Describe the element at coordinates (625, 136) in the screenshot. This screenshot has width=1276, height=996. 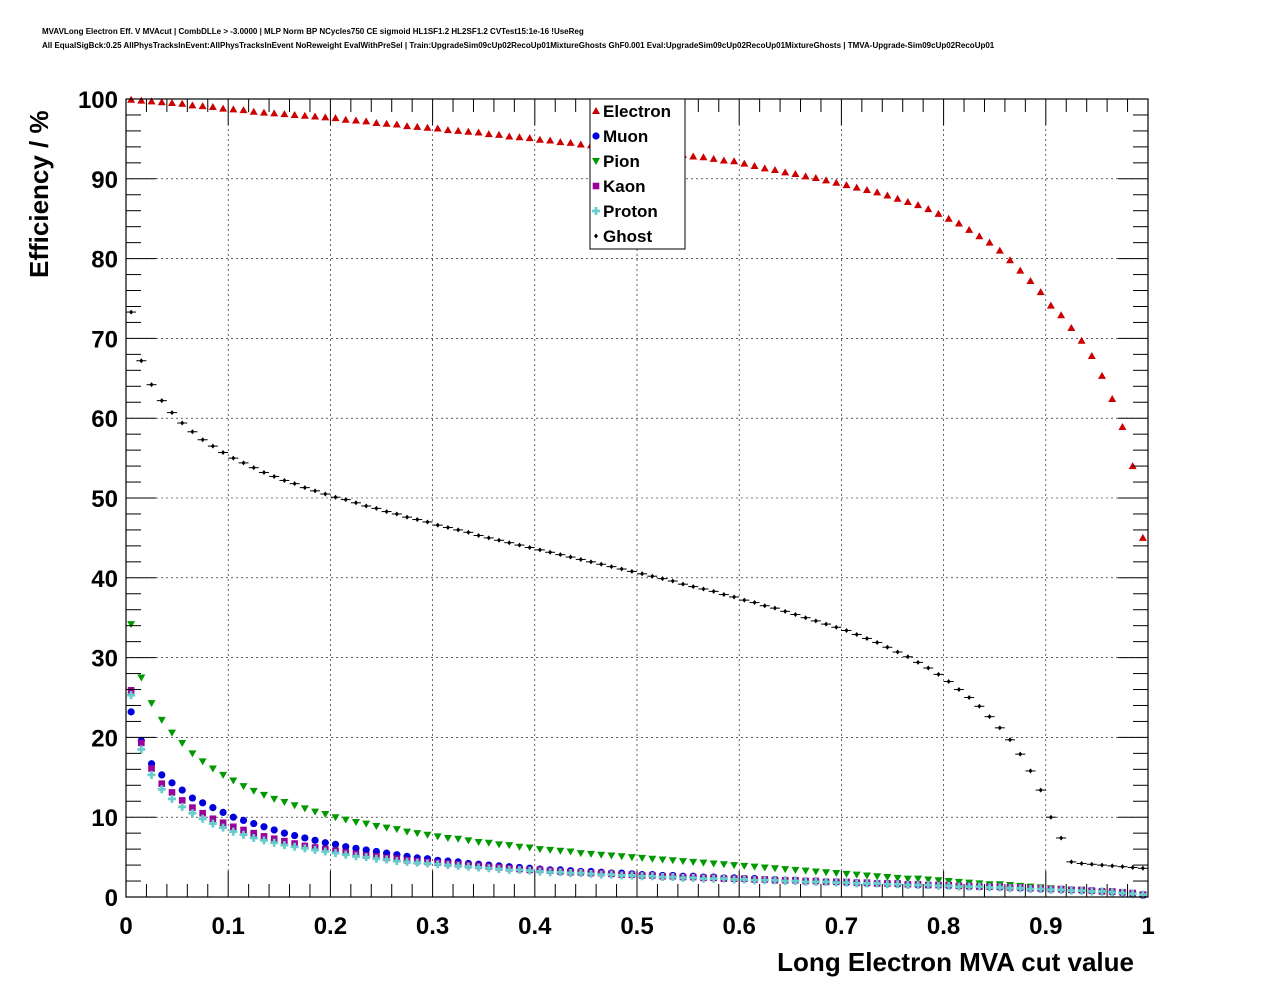
I see `legend-label-muon: Muon` at that location.